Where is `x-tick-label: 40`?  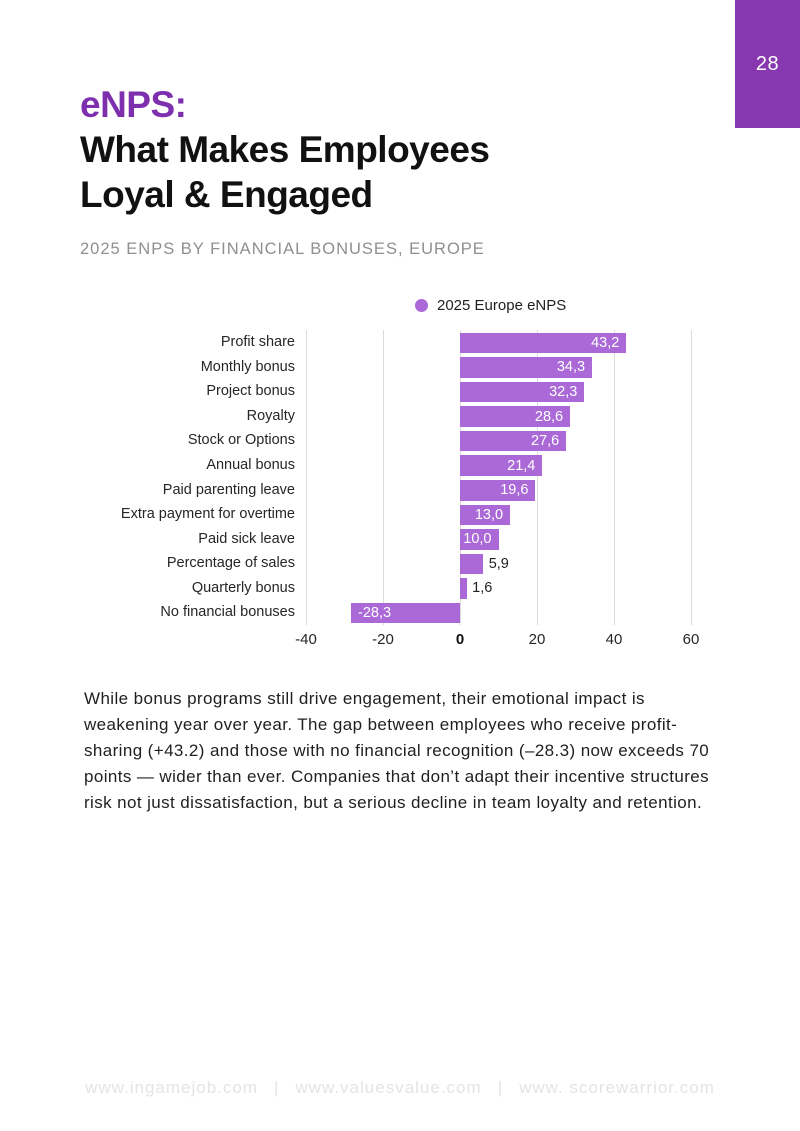
x-tick-label: 40 is located at coordinates (614, 639).